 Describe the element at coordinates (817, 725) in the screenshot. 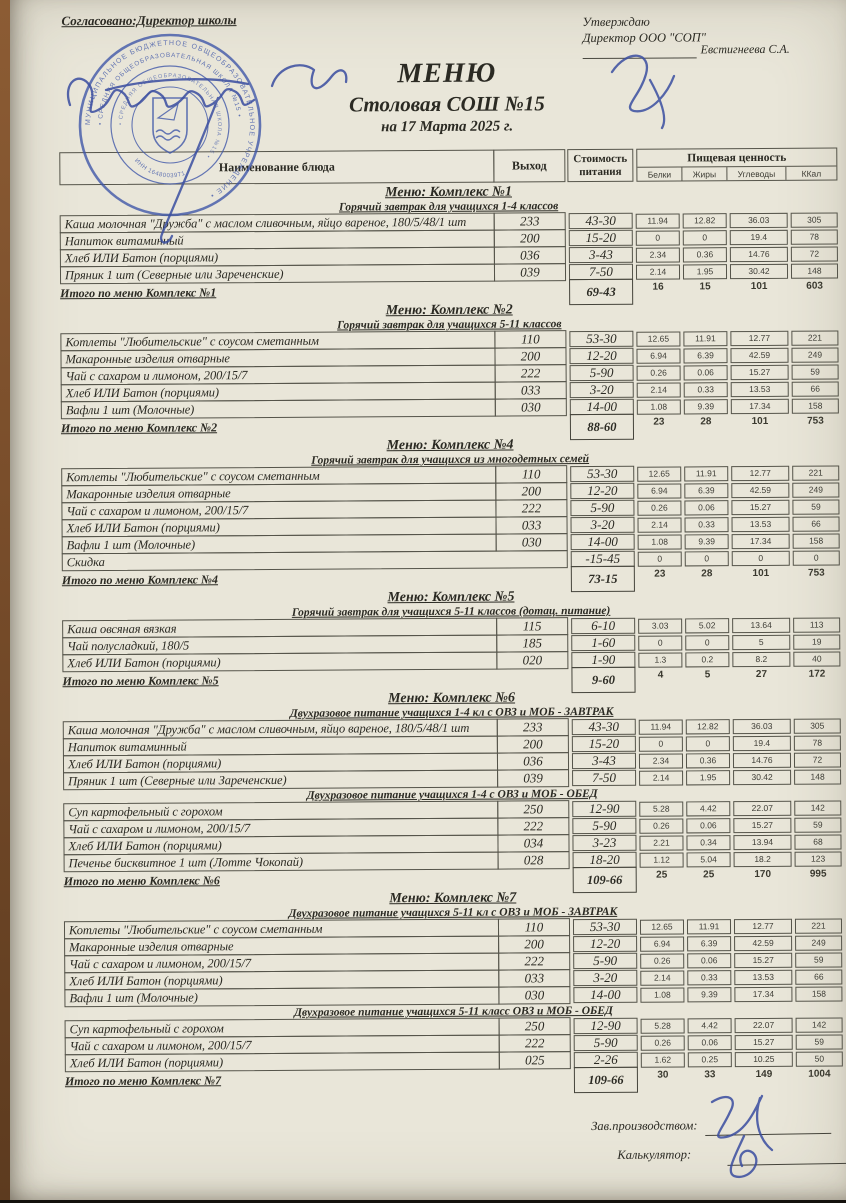

I see `kcal-cell: 305` at that location.